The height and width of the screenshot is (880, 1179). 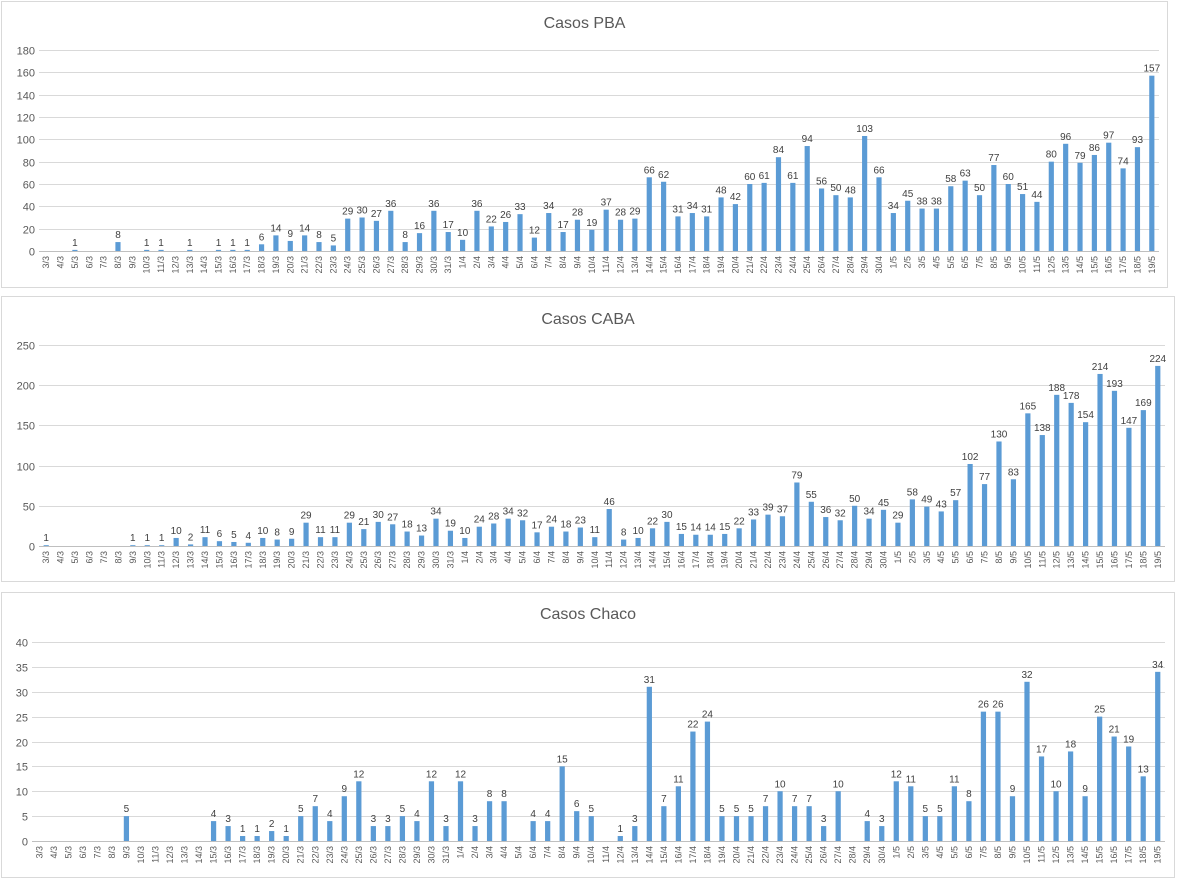 I want to click on data-label: 84, so click(x=779, y=150).